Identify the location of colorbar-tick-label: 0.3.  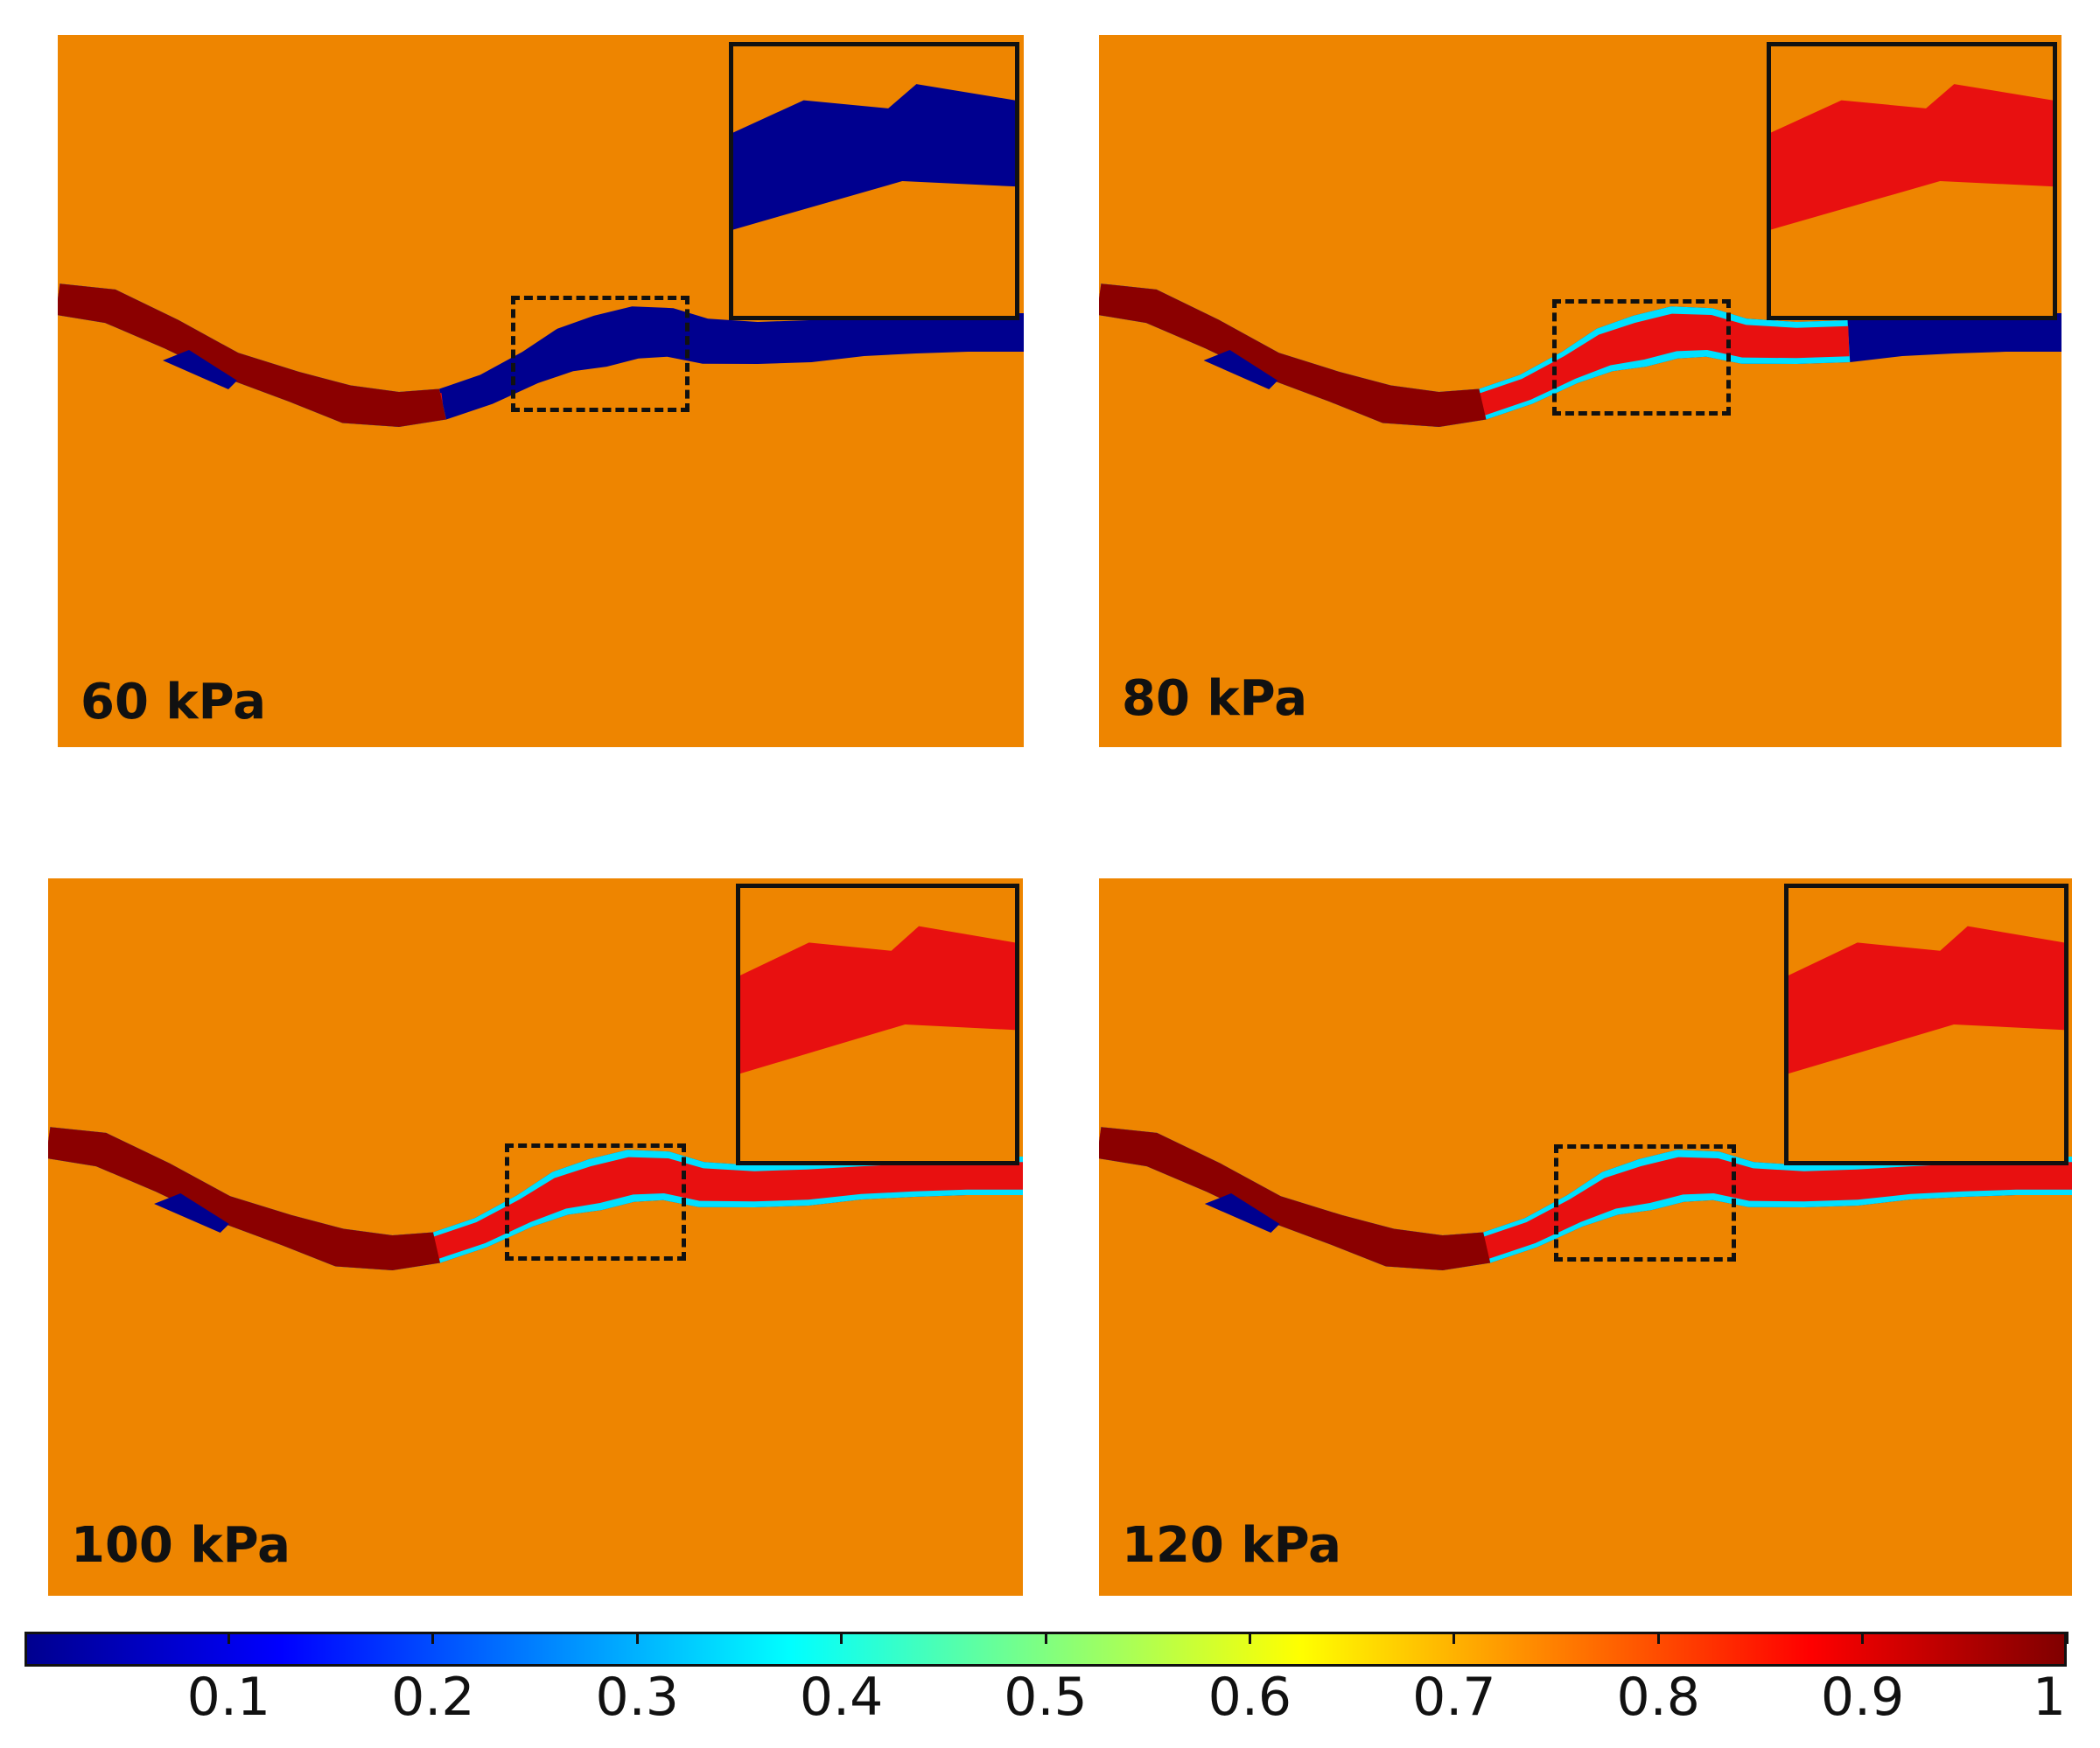
(637, 1698).